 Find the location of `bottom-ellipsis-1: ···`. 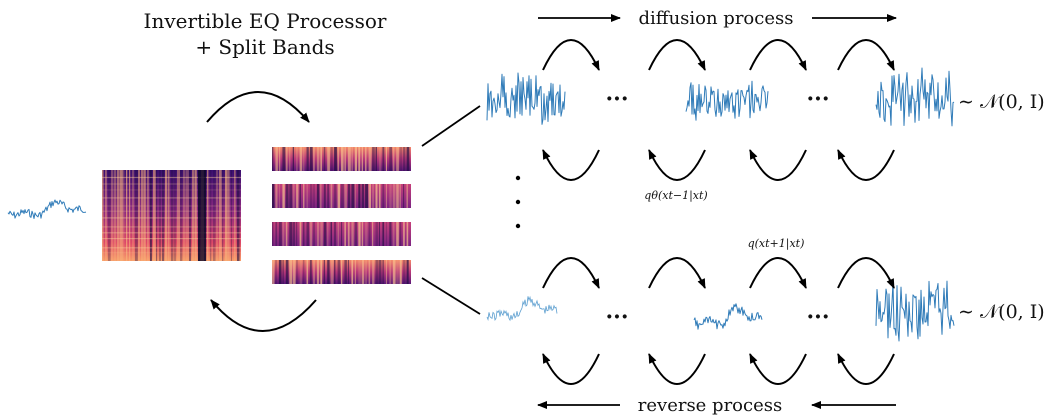

bottom-ellipsis-1: ··· is located at coordinates (617, 317).